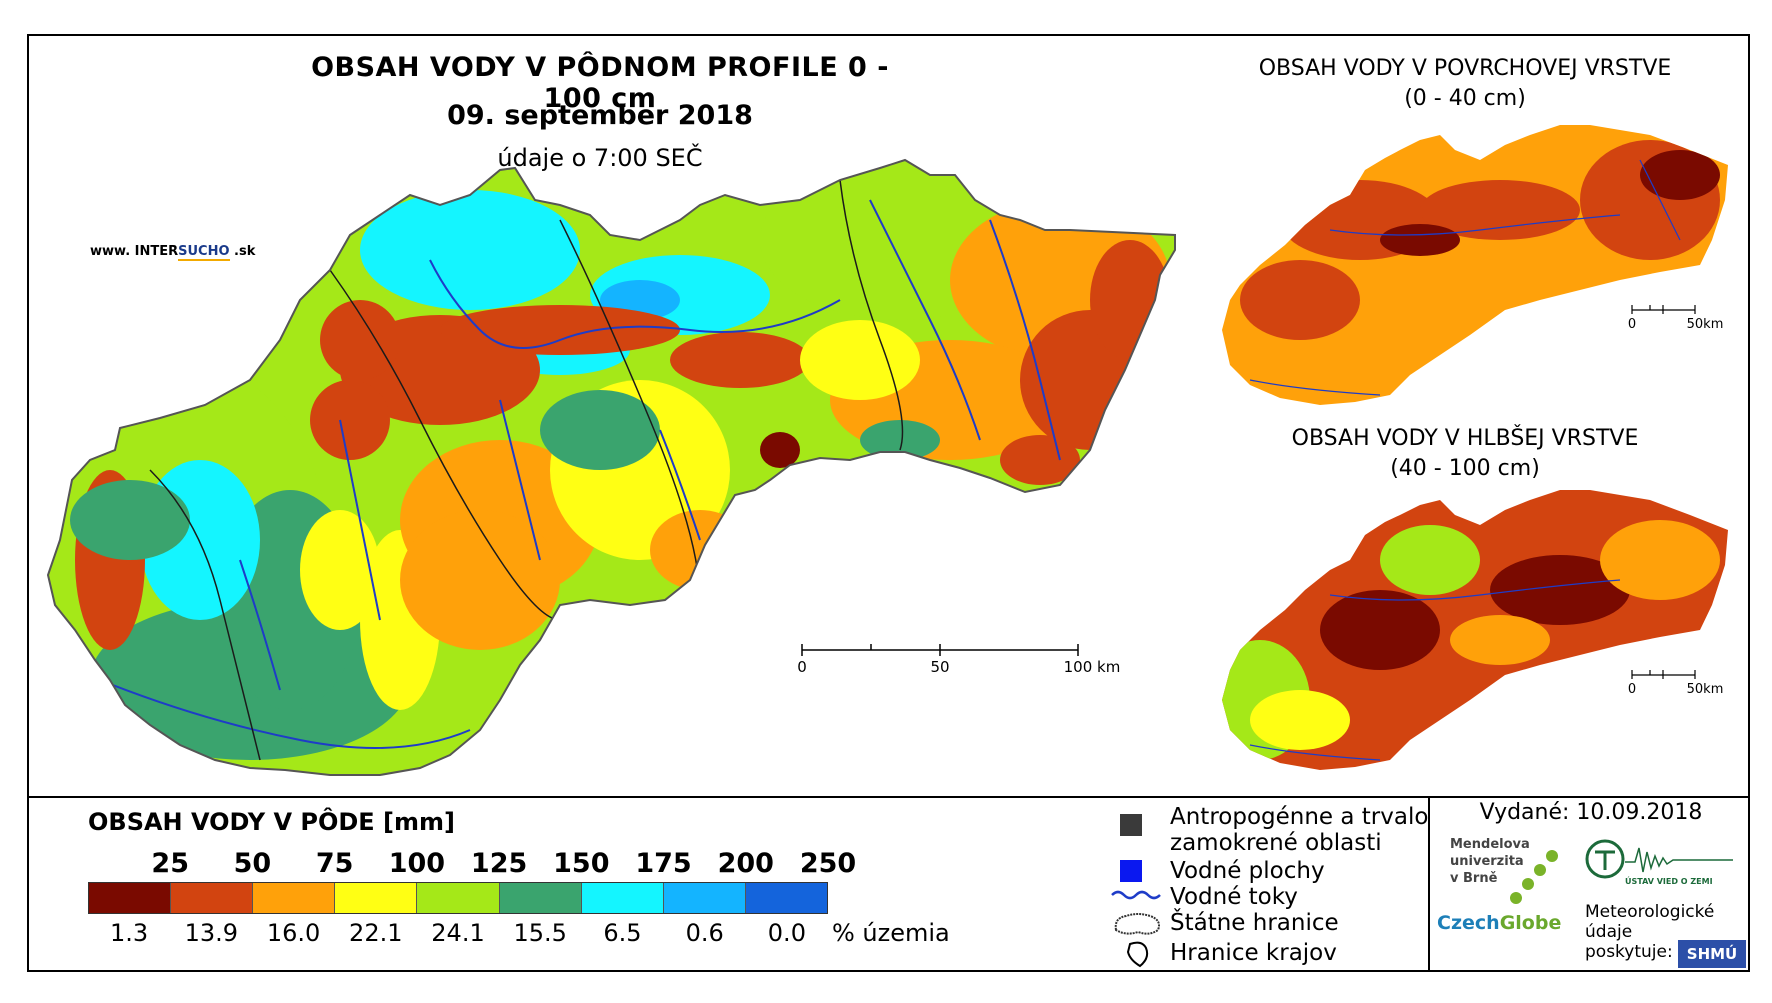 This screenshot has height=1003, width=1772. Describe the element at coordinates (1669, 881) in the screenshot. I see `ustav-label: ÚSTAV VIED O ZEMI` at that location.